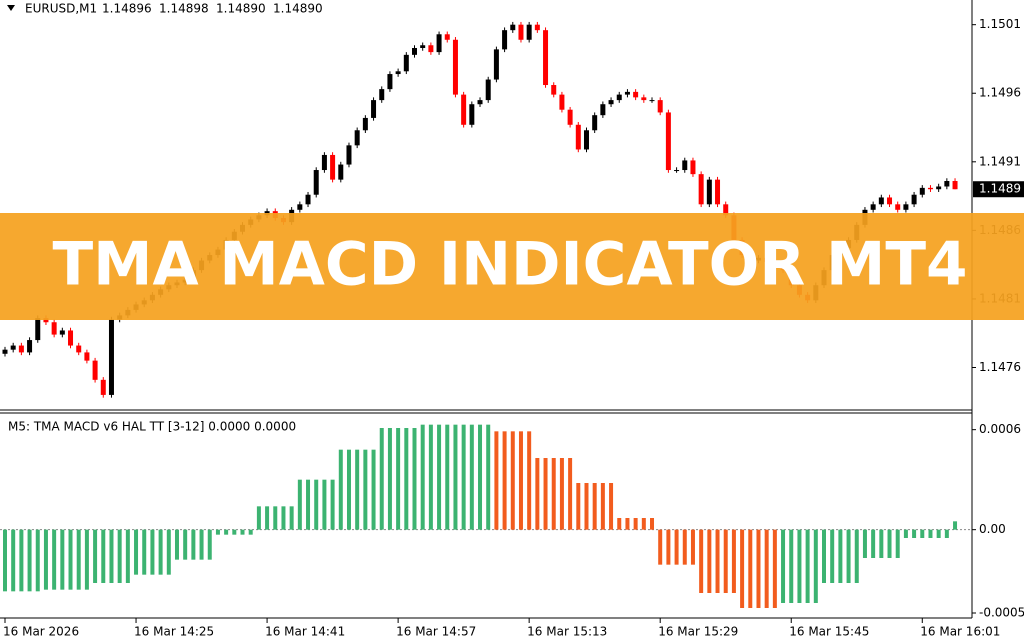 This screenshot has height=644, width=1024. Describe the element at coordinates (298, 9) in the screenshot. I see `header-value: 1.14890` at that location.